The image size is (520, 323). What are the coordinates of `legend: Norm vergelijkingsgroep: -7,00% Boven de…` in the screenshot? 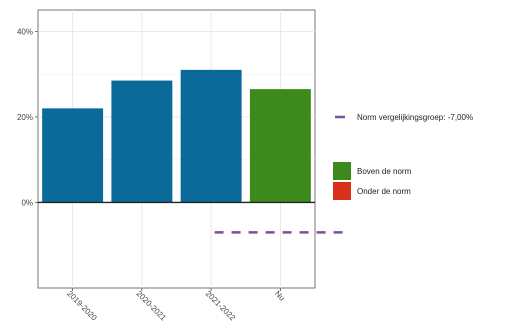 It's located at (403, 156).